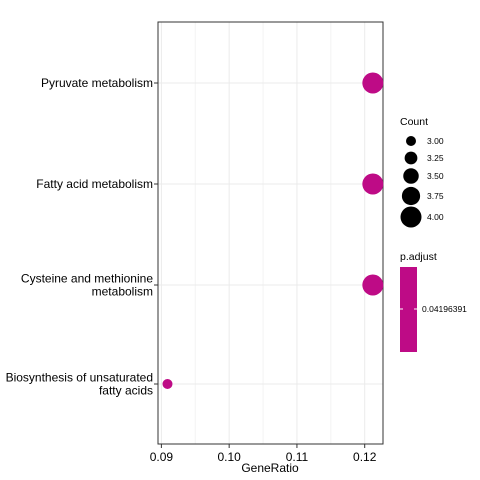 The height and width of the screenshot is (480, 480). Describe the element at coordinates (435, 176) in the screenshot. I see `count-legend-label: 3.50` at that location.